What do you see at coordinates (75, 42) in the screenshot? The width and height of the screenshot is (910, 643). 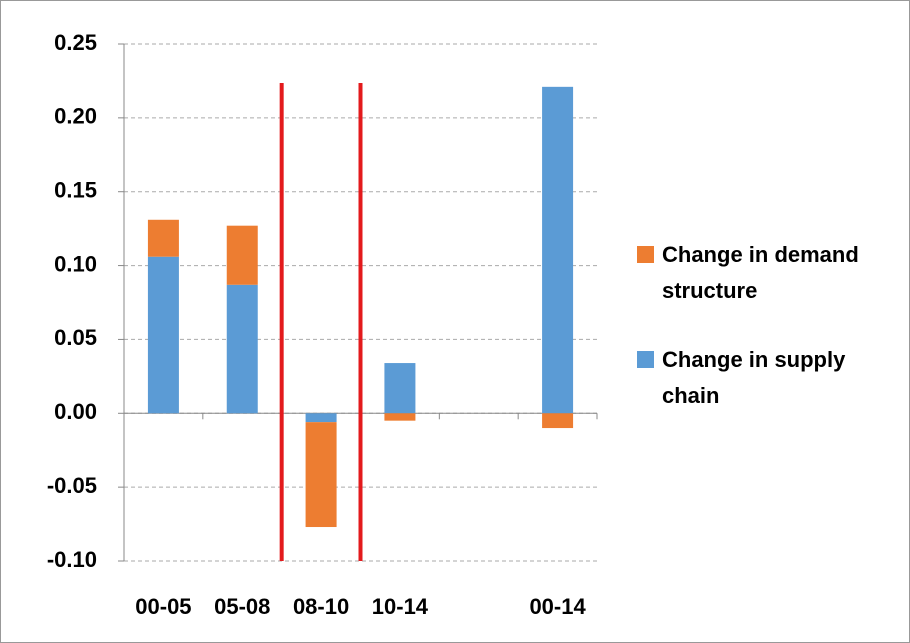 I see `y-tick-label: 0.25` at bounding box center [75, 42].